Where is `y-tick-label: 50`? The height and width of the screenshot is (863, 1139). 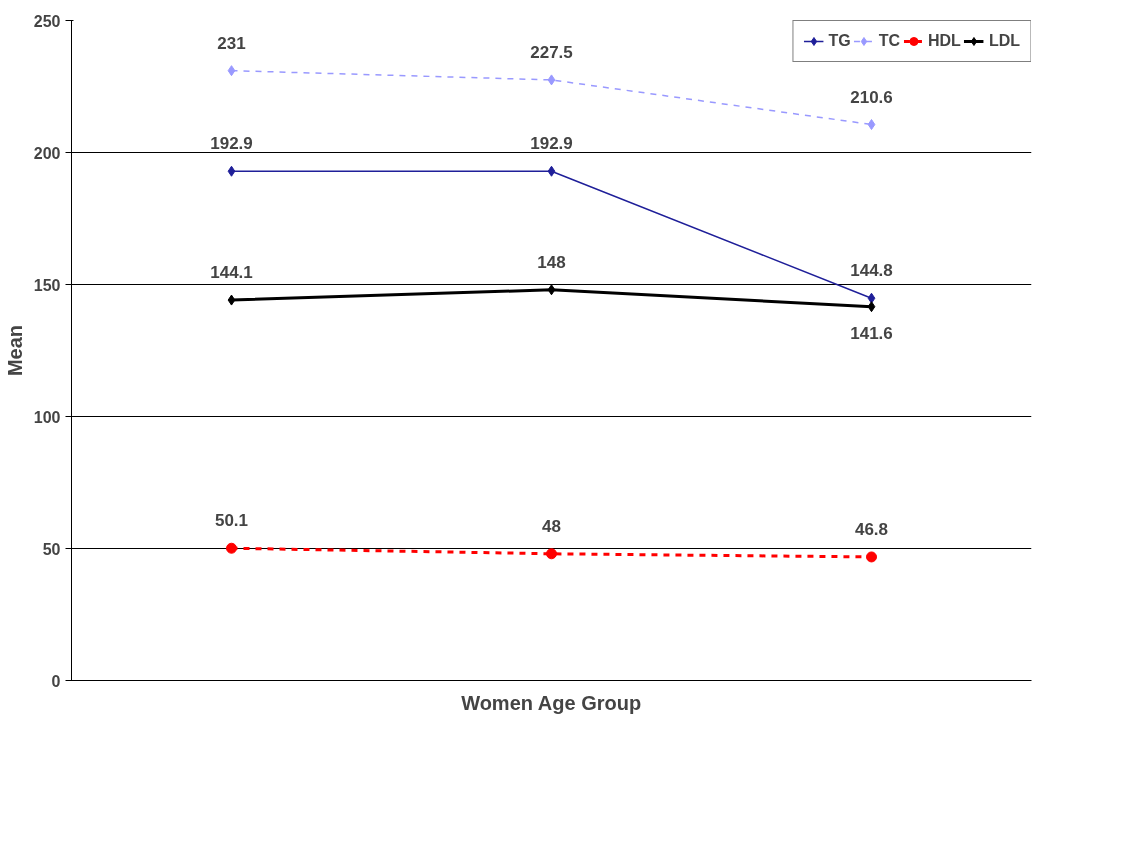
y-tick-label: 50 is located at coordinates (51, 549).